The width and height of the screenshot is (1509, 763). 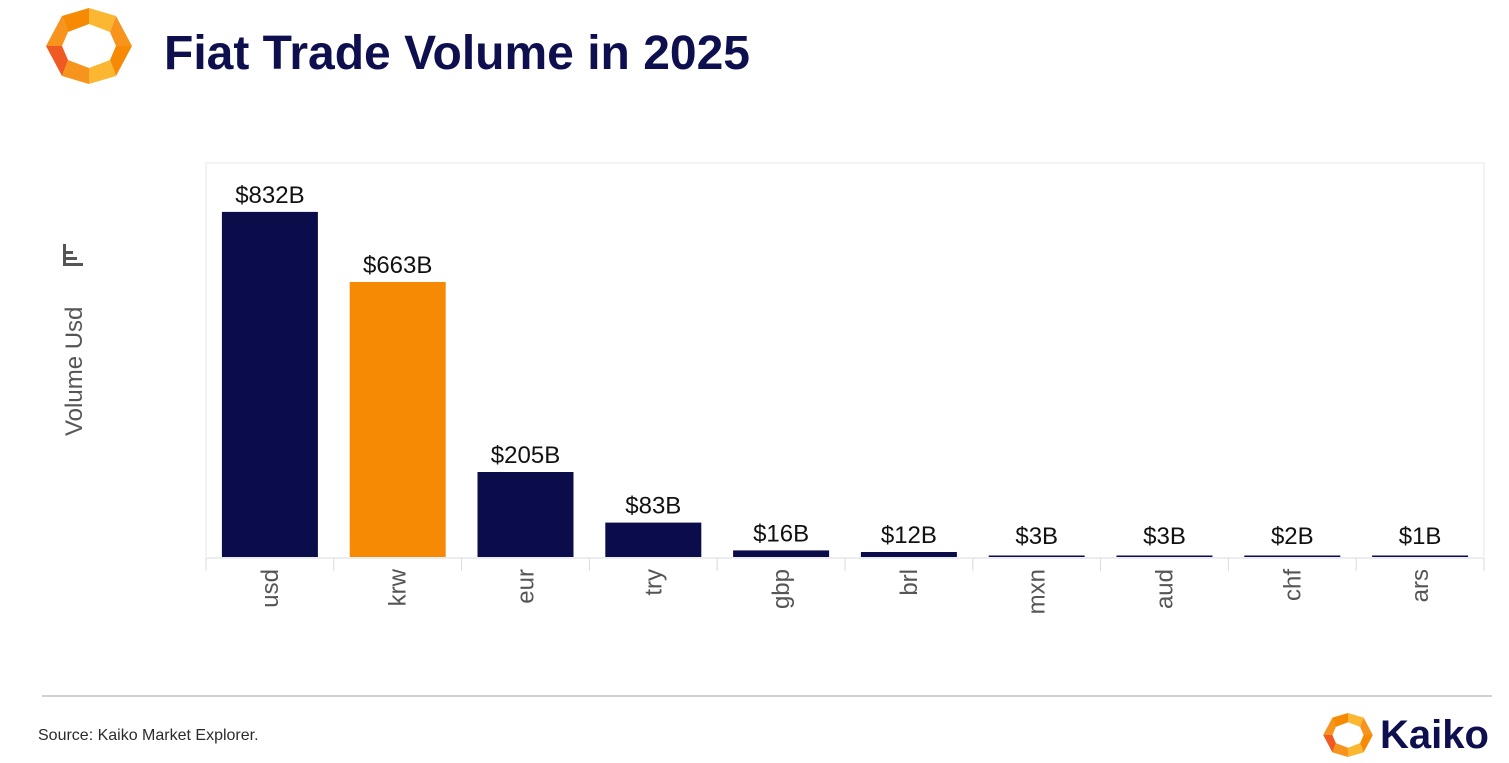 What do you see at coordinates (1164, 536) in the screenshot?
I see `data-label-aud: $3B` at bounding box center [1164, 536].